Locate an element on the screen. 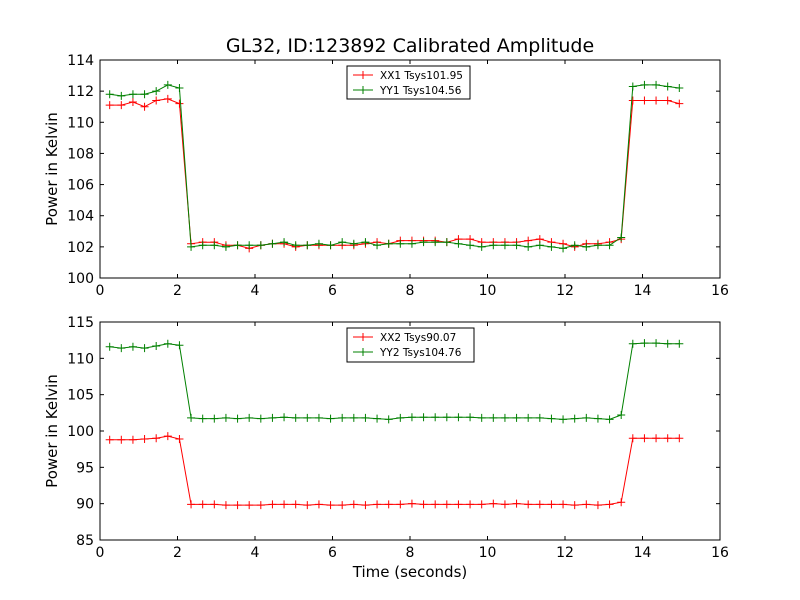  y-tick-label: 108 is located at coordinates (80, 154).